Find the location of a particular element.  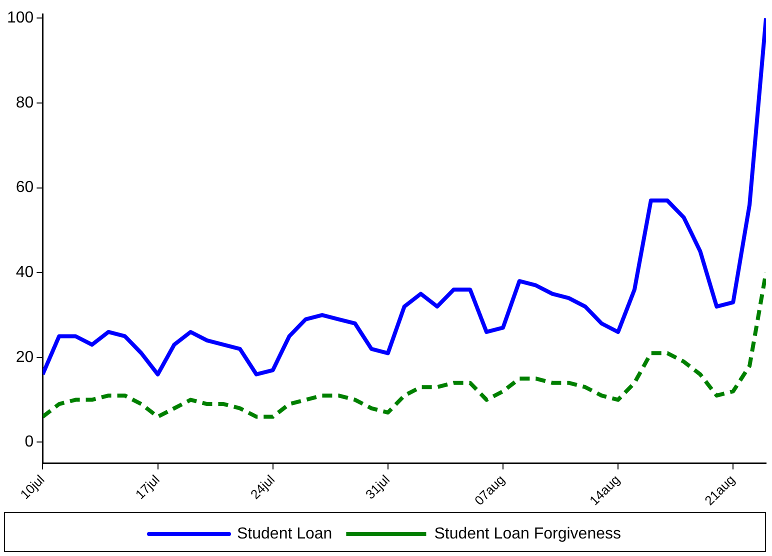

y-tick-label: 20 is located at coordinates (25, 357).